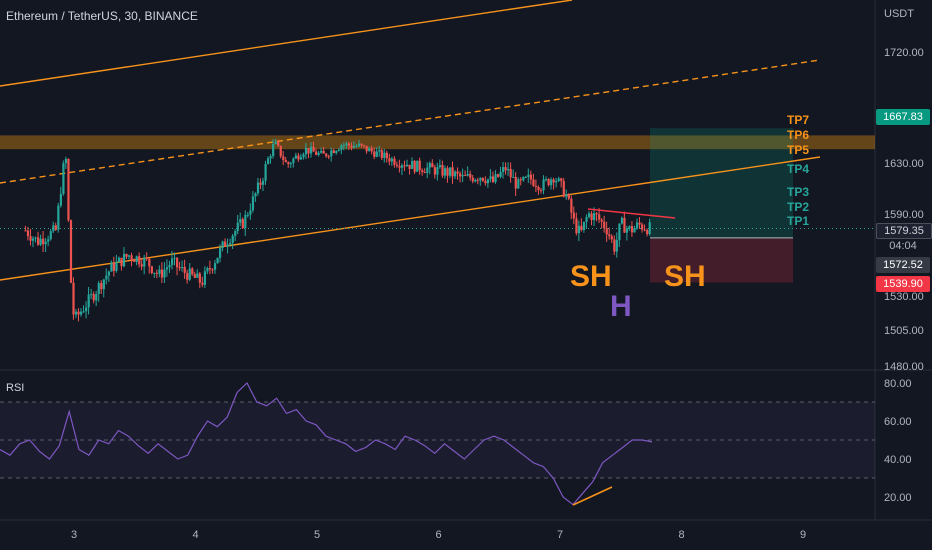 The height and width of the screenshot is (550, 932). I want to click on price-tick-label: 1720.00, so click(904, 53).